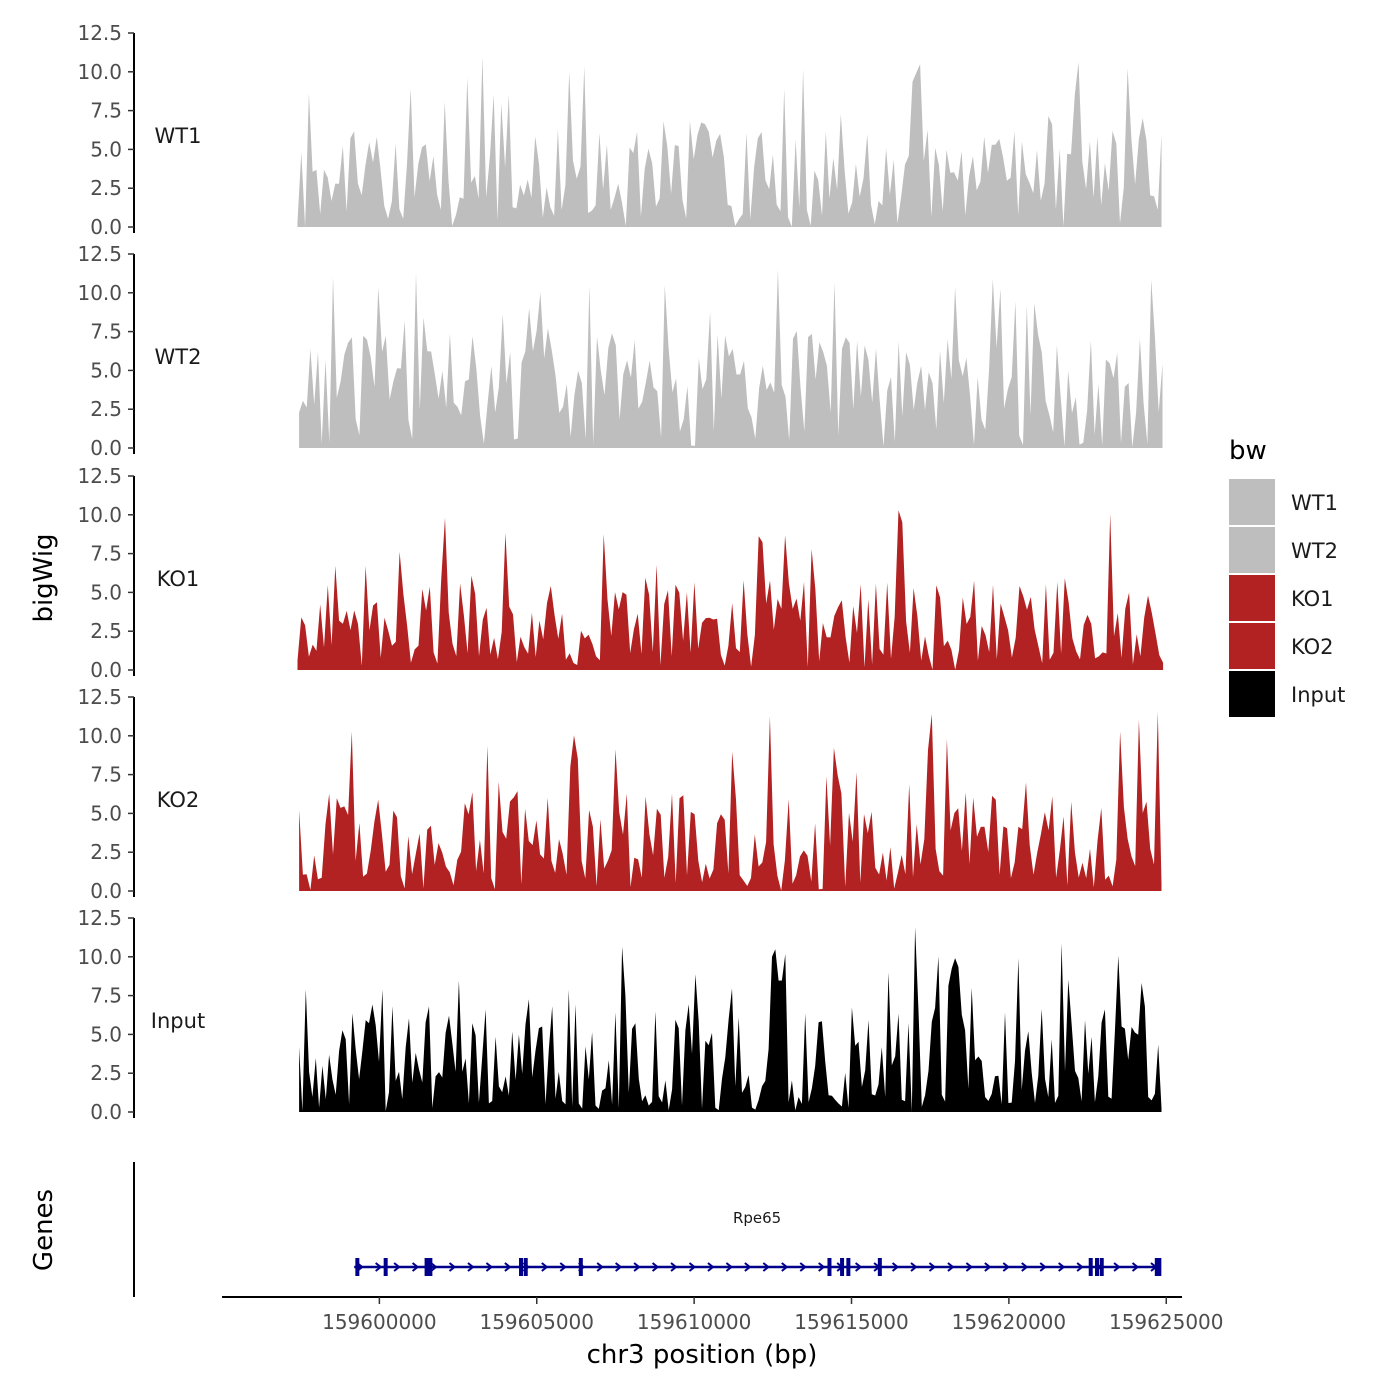 This screenshot has height=1400, width=1400. I want to click on legend-key-ko2, so click(1252, 646).